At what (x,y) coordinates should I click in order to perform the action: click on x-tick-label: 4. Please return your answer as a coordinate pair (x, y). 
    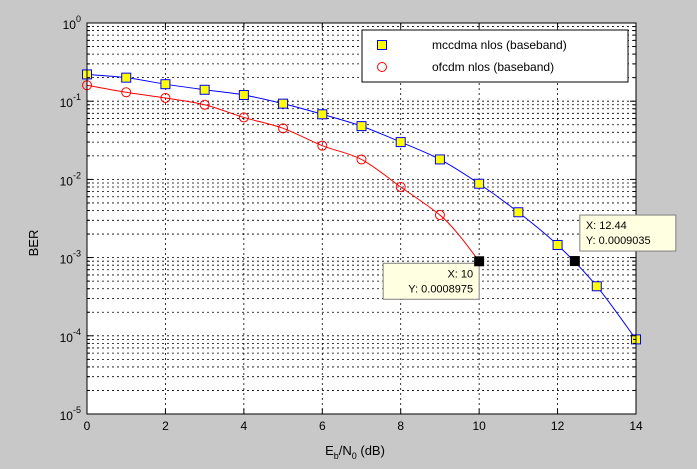
    Looking at the image, I should click on (244, 426).